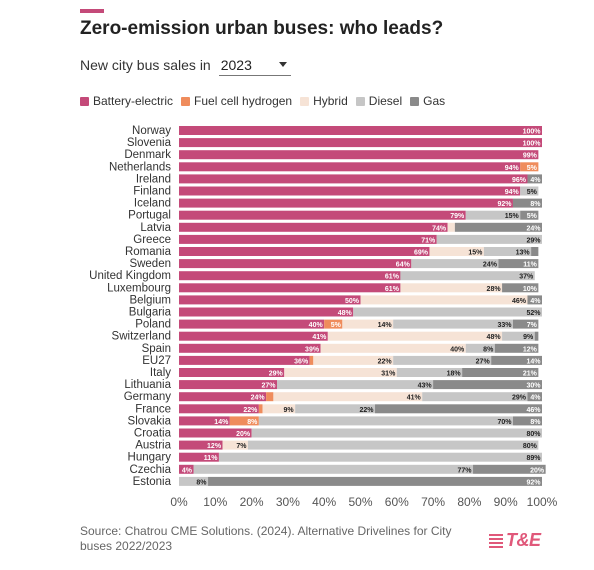  What do you see at coordinates (150, 313) in the screenshot?
I see `category-label-bulgaria: Bulgaria` at bounding box center [150, 313].